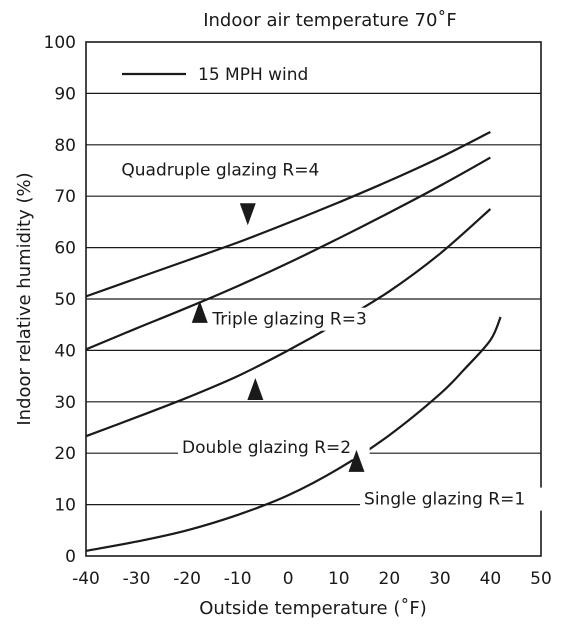 Image resolution: width=587 pixels, height=626 pixels. Describe the element at coordinates (330, 20) in the screenshot. I see `chart-title: Indoor air temperature 70˚F` at that location.